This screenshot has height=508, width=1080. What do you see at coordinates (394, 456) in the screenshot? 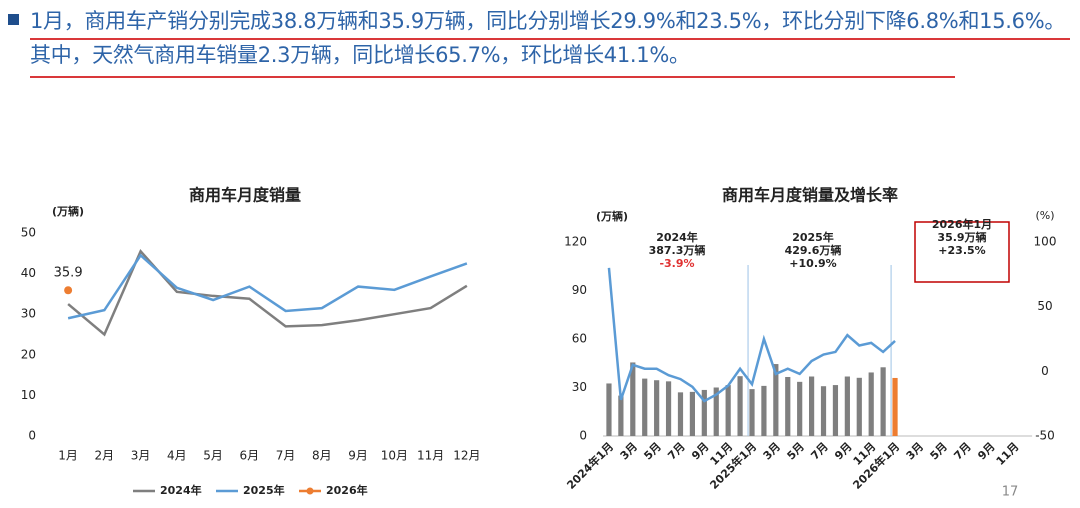
I see `x-tick-label: 10月` at bounding box center [394, 456].